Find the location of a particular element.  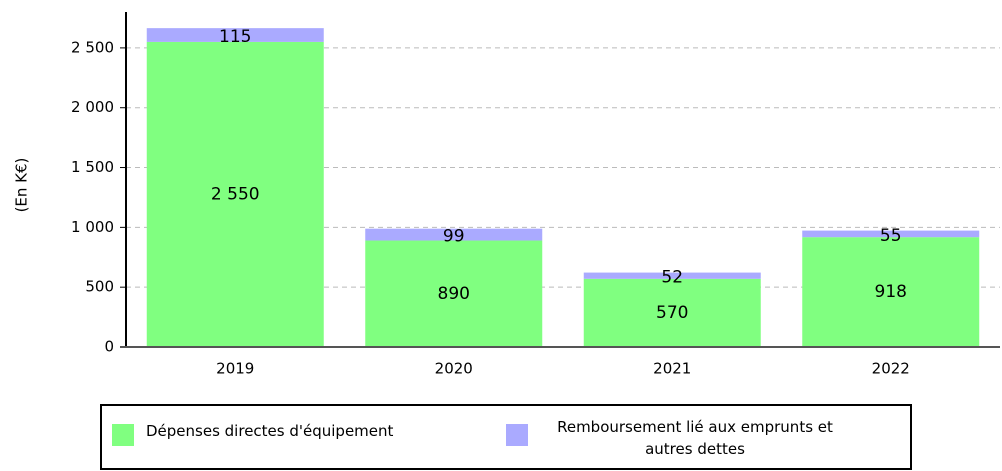

x-tick-label: 2021 is located at coordinates (672, 369).